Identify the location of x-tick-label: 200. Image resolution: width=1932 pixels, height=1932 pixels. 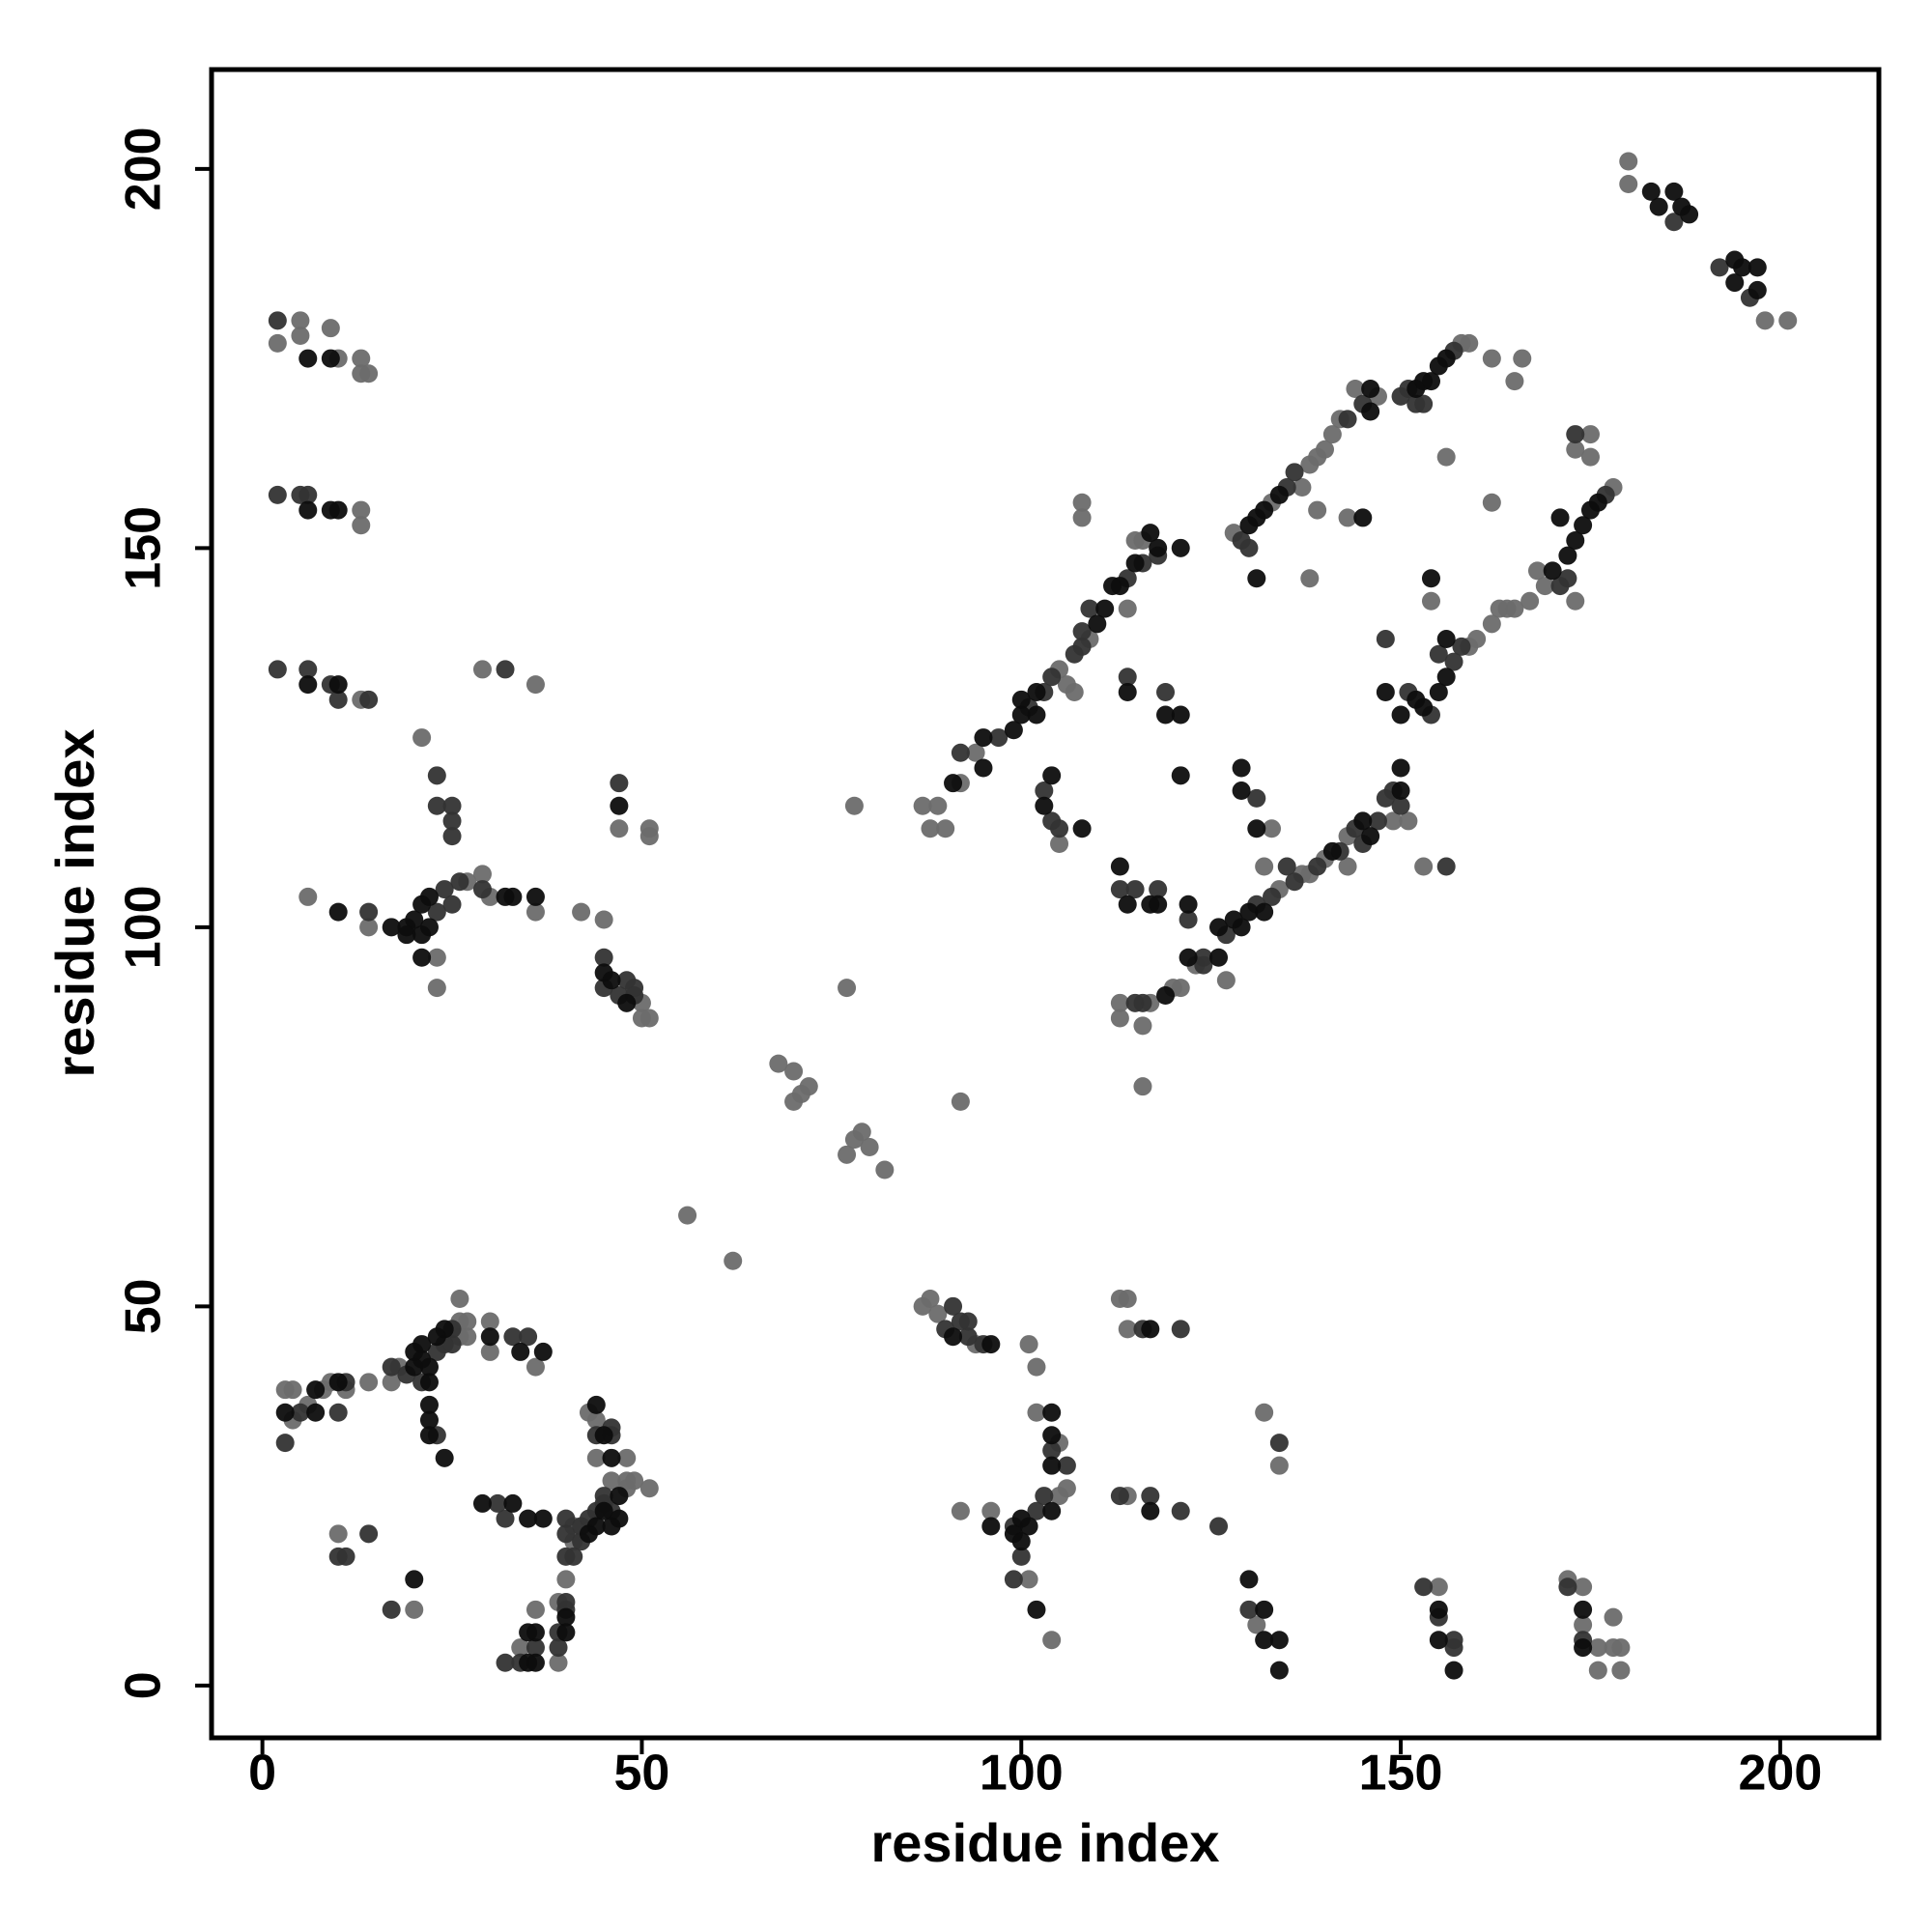
(1780, 1774).